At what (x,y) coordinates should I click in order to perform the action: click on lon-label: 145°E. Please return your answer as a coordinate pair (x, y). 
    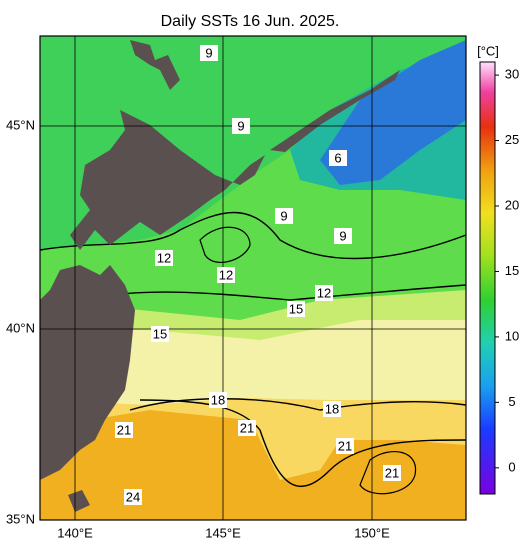
    Looking at the image, I should click on (223, 532).